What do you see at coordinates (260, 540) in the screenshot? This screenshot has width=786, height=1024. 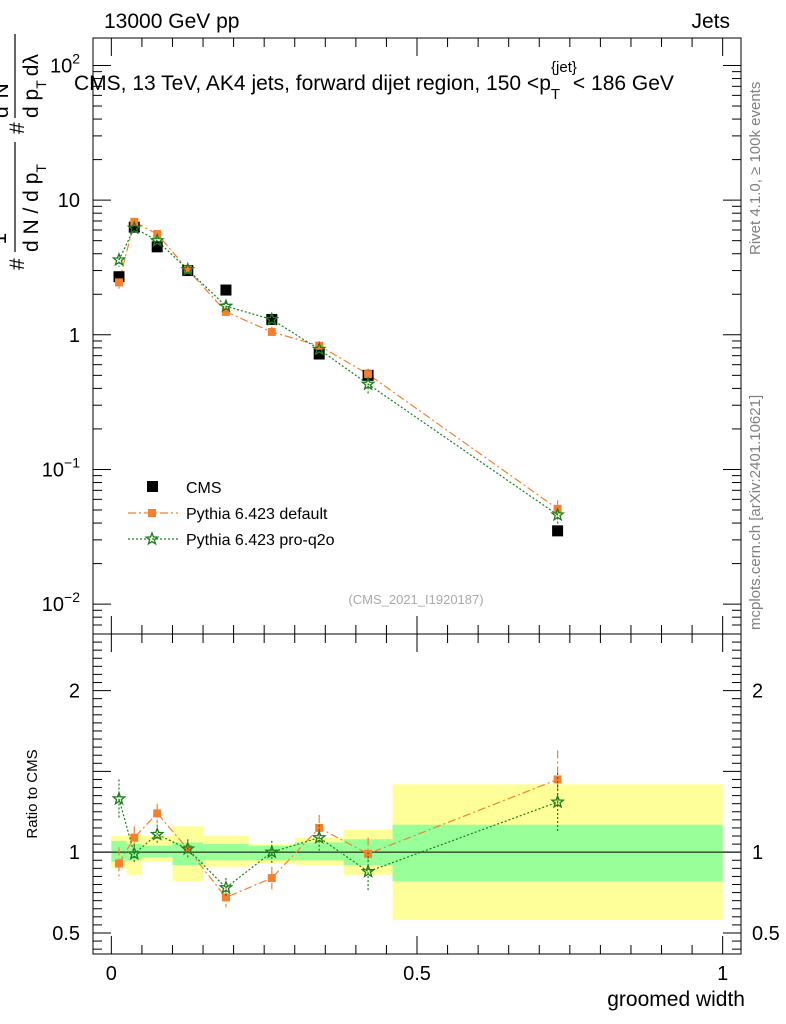 I see `legend-label-proq2o: Pythia 6.423 pro-q2o` at bounding box center [260, 540].